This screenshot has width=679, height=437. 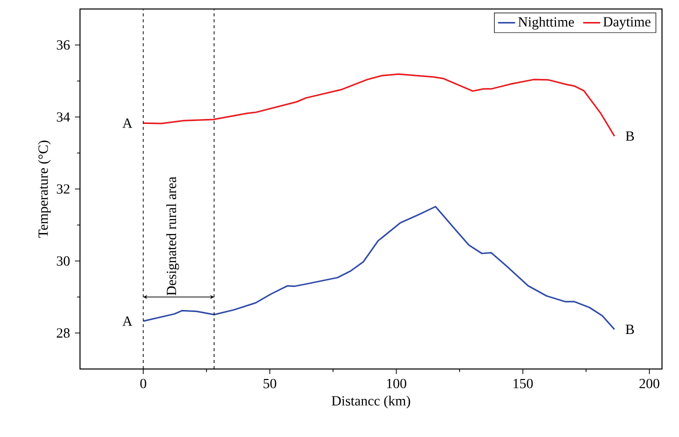 I want to click on line-series, so click(x=379, y=105).